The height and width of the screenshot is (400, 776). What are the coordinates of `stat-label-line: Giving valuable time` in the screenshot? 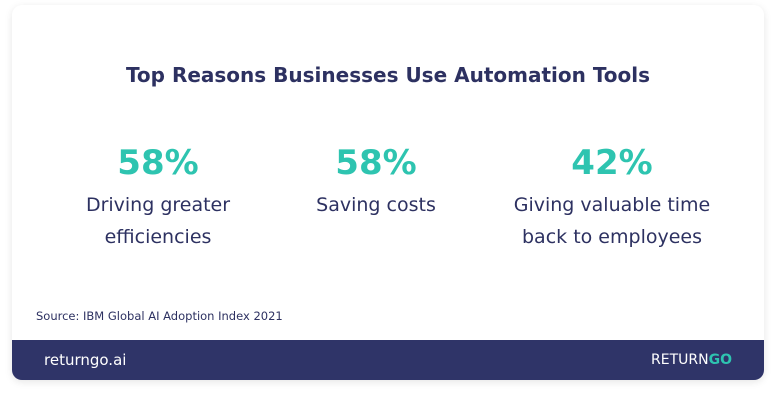 It's located at (612, 205).